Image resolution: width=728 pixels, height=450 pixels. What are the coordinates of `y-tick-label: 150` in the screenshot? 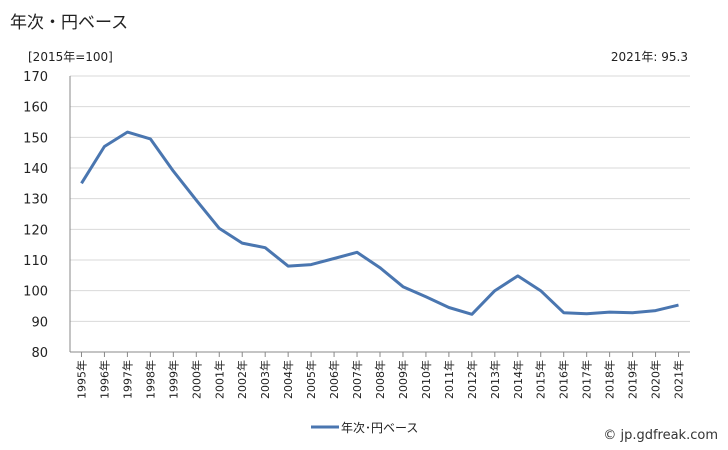 It's located at (35, 138).